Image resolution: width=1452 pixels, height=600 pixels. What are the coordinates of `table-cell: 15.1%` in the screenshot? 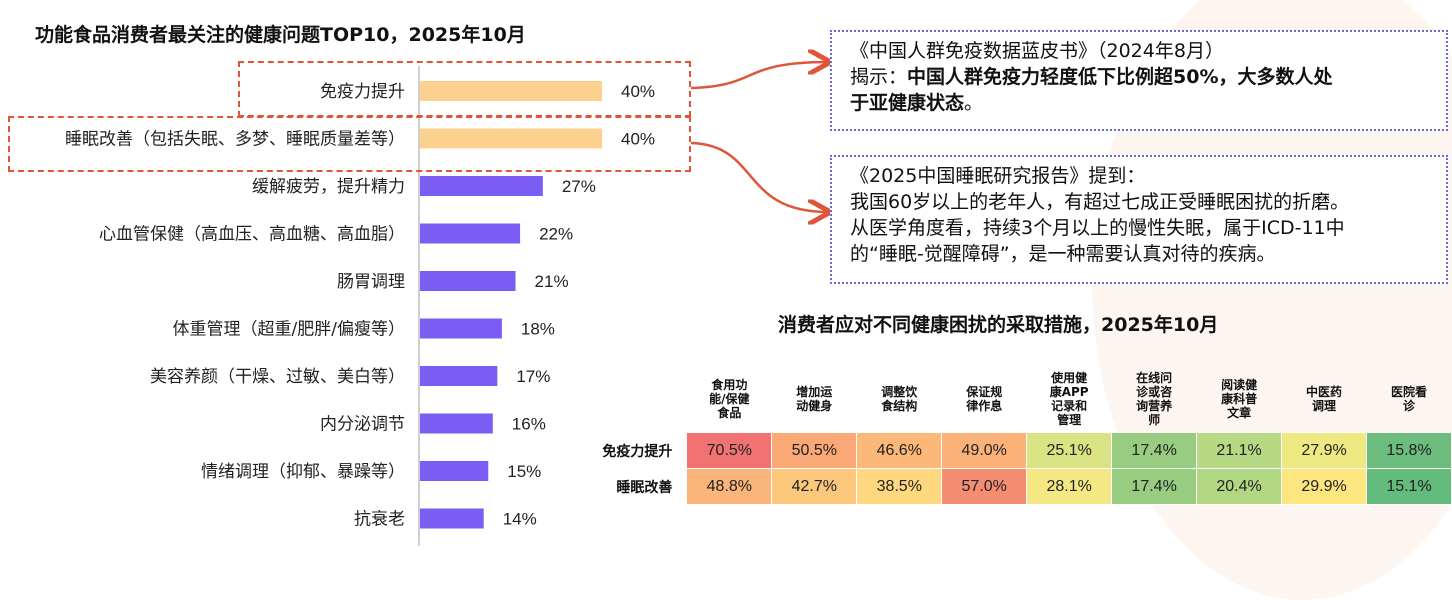 It's located at (1409, 486).